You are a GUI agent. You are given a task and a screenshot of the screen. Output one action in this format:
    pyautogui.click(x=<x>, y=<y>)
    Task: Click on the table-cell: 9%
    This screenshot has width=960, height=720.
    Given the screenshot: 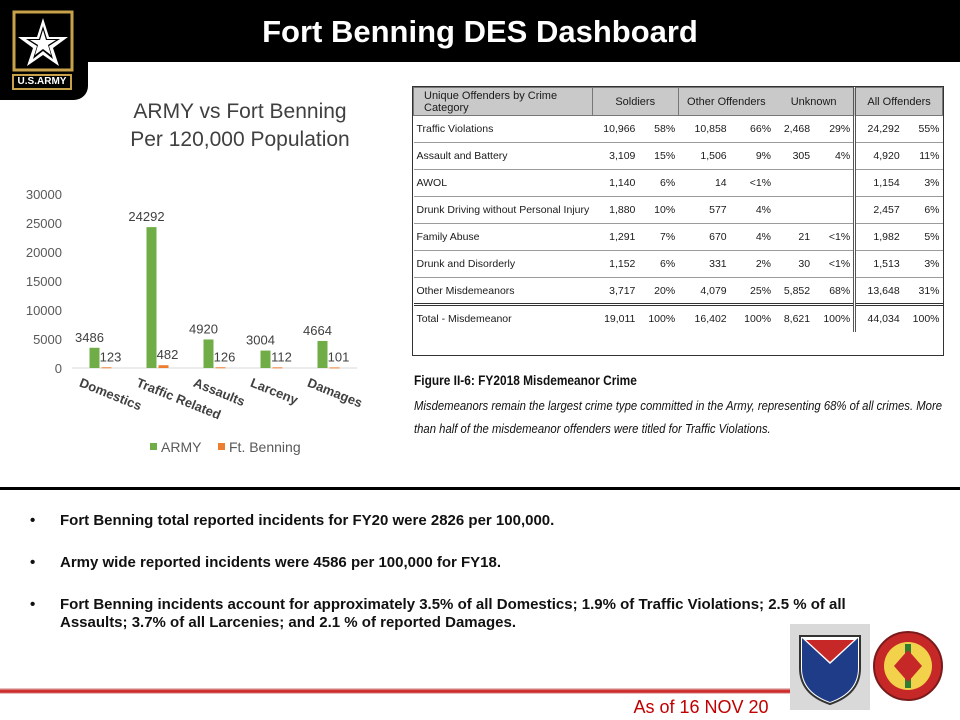 What is the action you would take?
    pyautogui.click(x=752, y=156)
    